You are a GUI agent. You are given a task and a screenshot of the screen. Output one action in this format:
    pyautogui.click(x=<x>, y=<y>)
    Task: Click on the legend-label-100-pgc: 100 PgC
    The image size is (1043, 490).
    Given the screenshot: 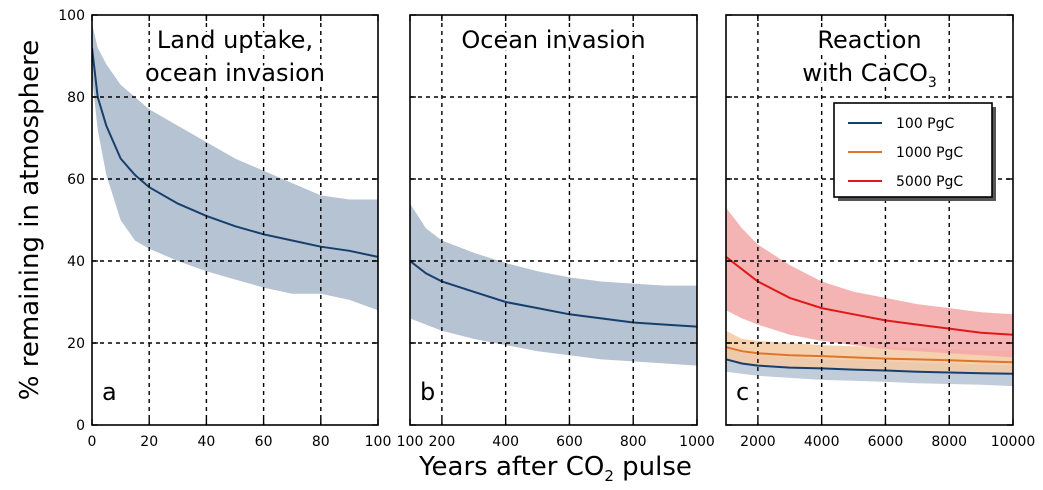 What is the action you would take?
    pyautogui.click(x=925, y=124)
    